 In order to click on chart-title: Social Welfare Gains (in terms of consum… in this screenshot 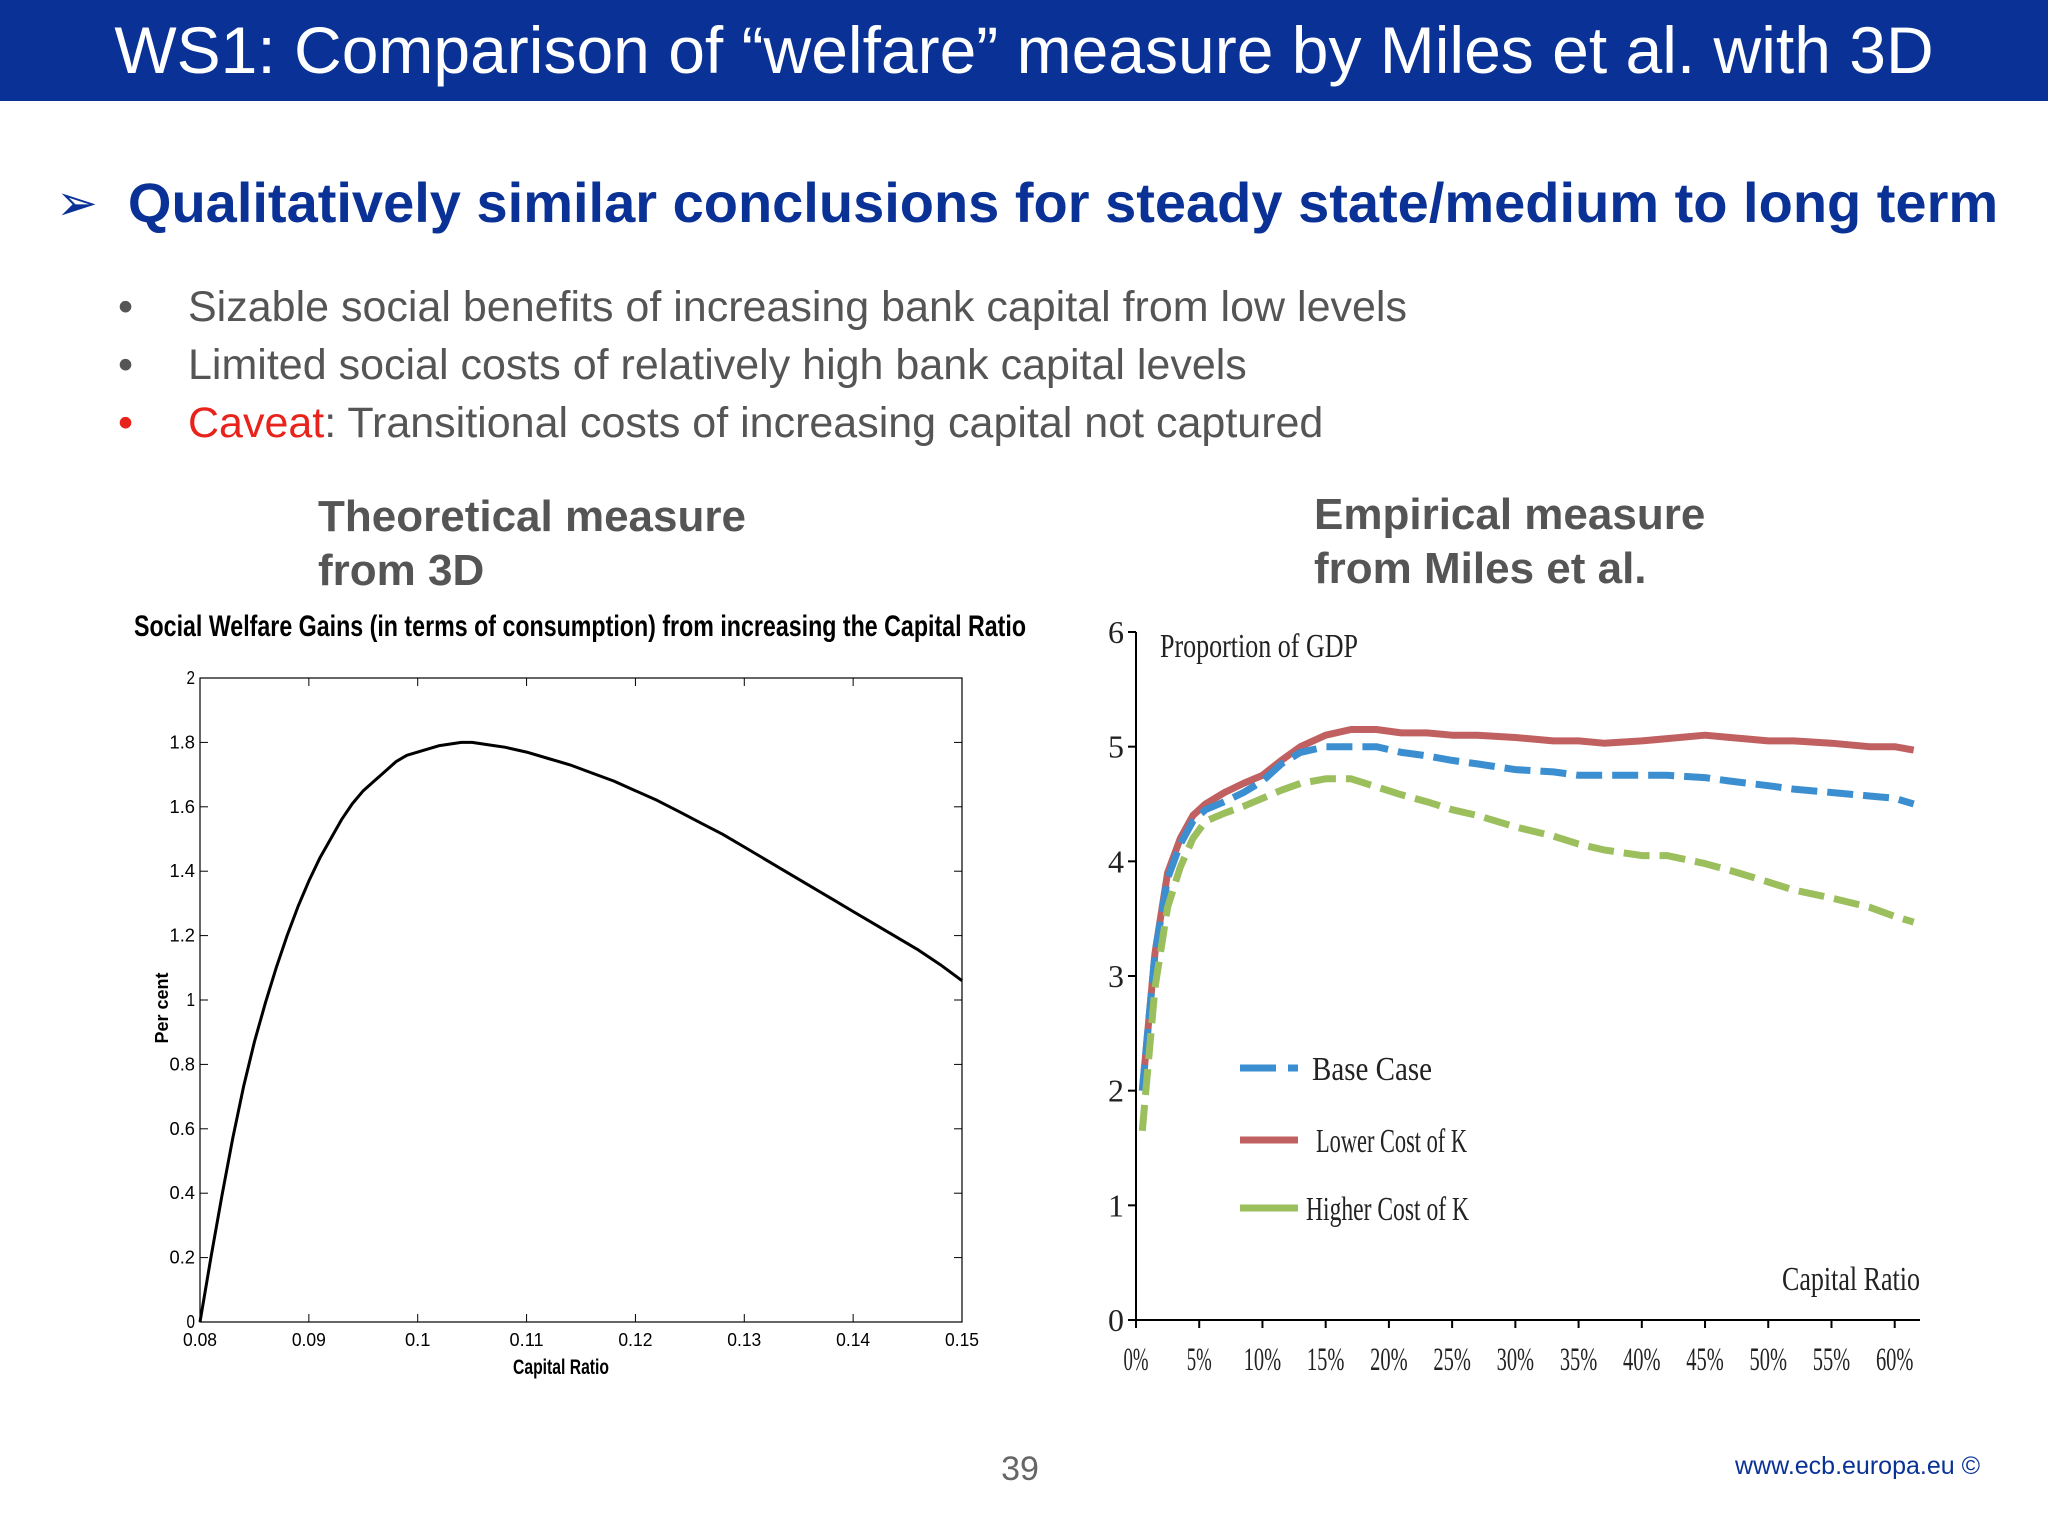, I will do `click(580, 626)`.